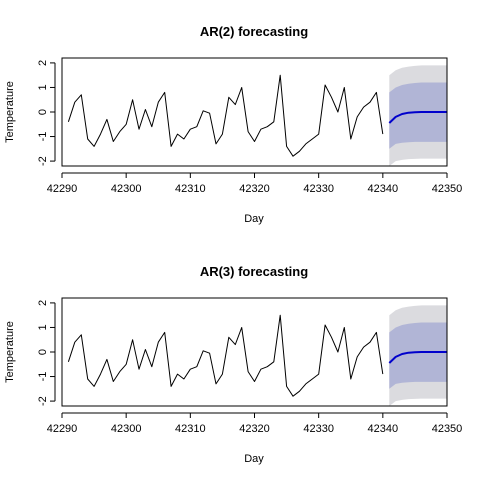 The width and height of the screenshot is (480, 480). I want to click on chart-title: AR(3) forecasting, so click(254, 271).